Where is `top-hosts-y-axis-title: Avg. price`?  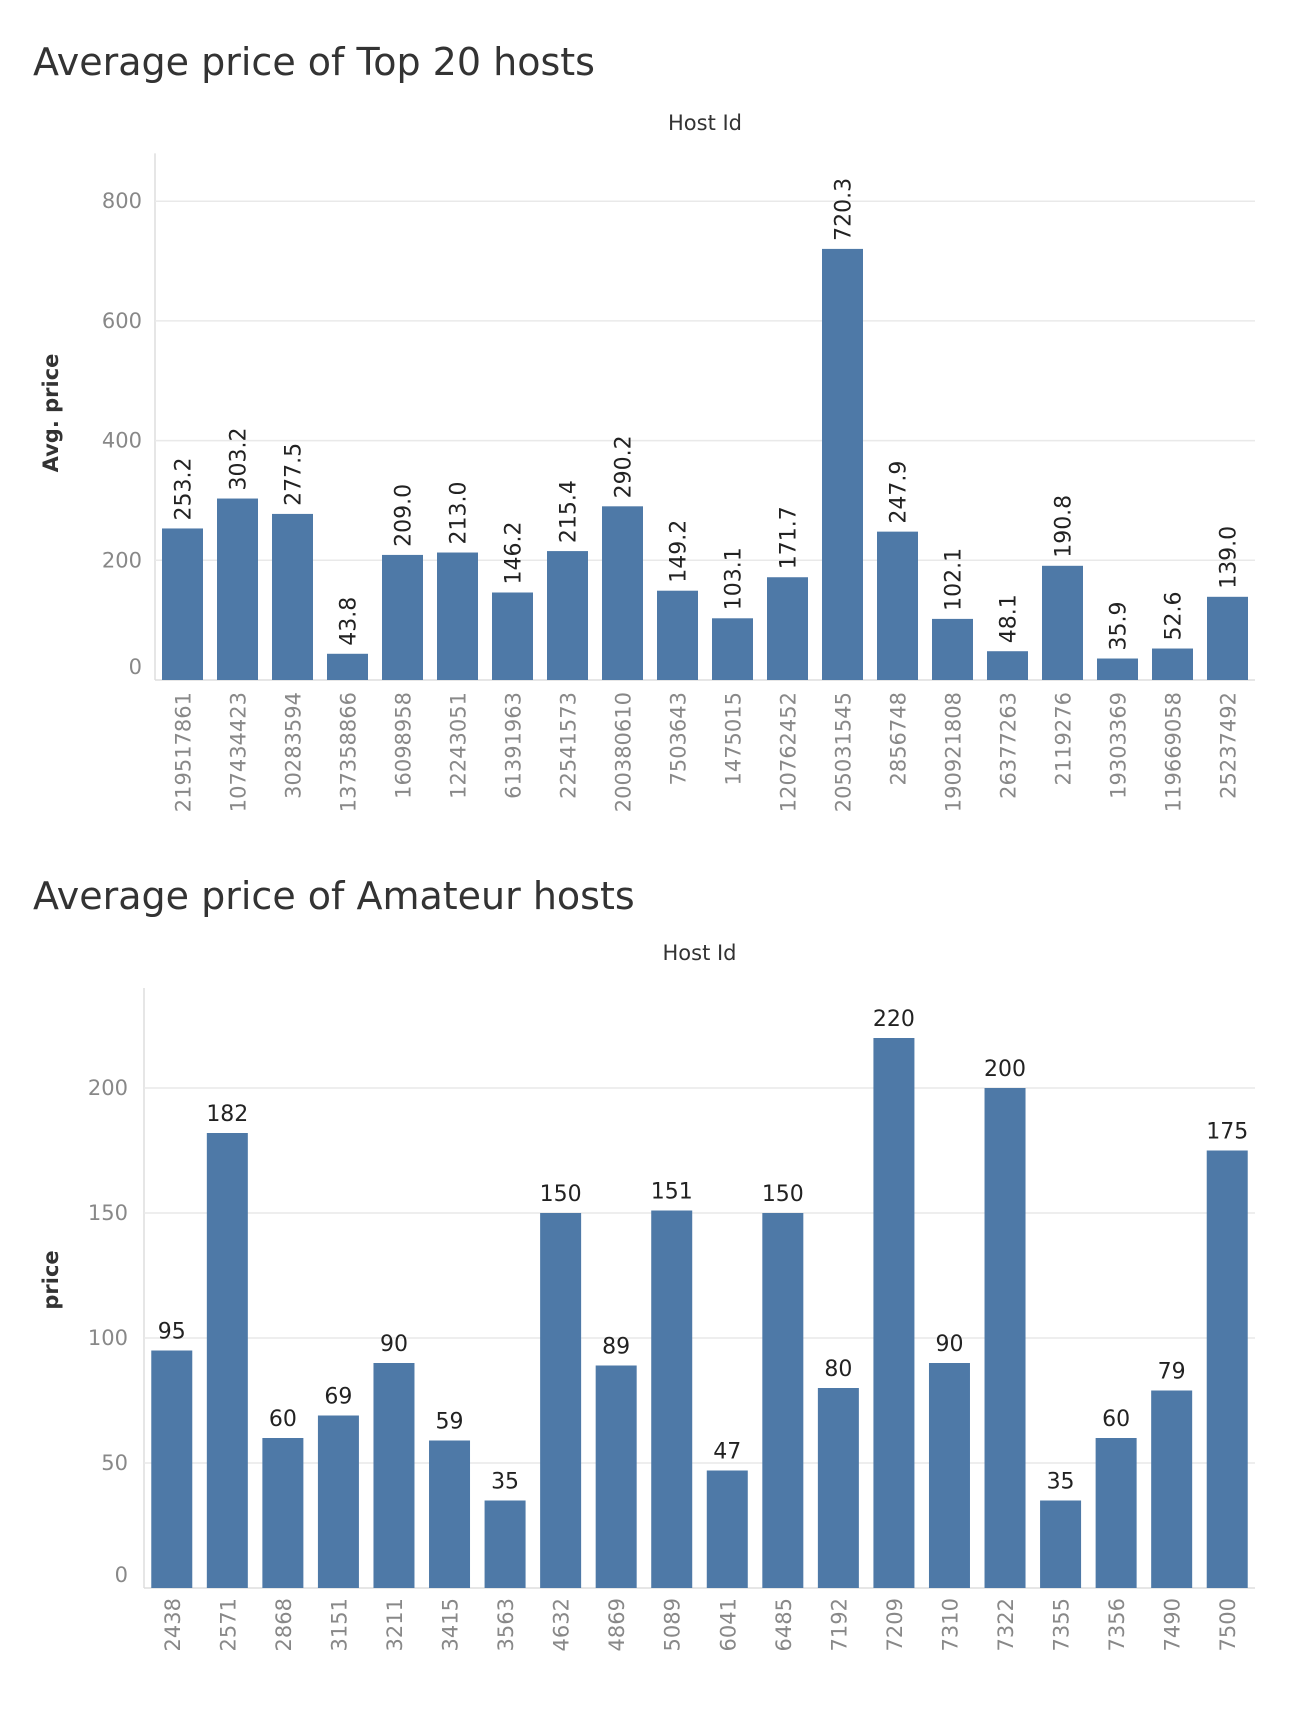
top-hosts-y-axis-title: Avg. price is located at coordinates (51, 413).